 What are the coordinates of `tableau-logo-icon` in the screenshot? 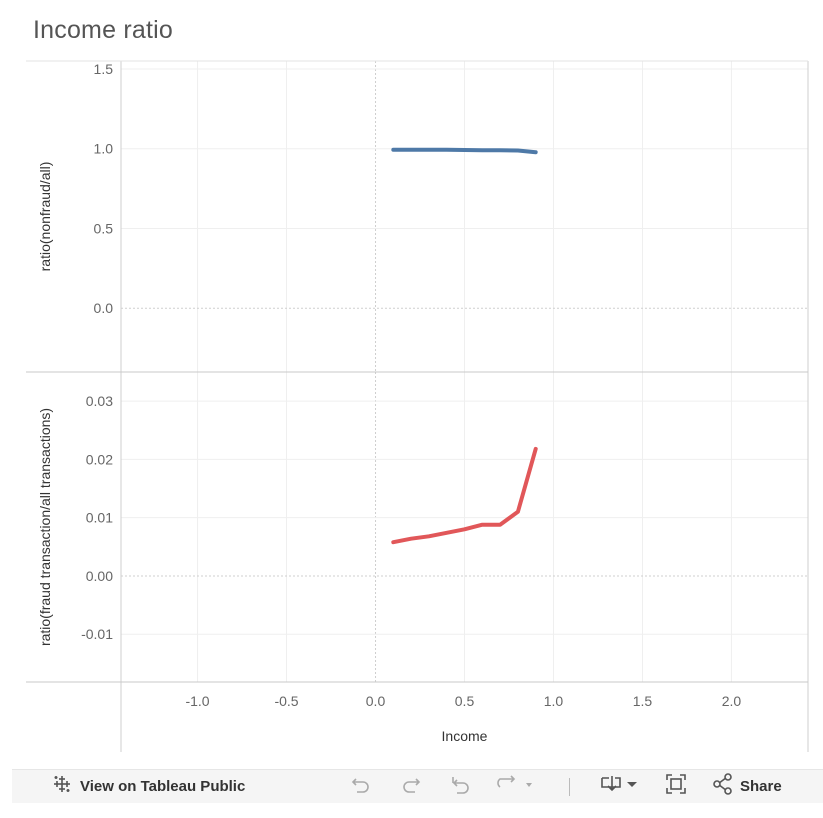 It's located at (62, 786).